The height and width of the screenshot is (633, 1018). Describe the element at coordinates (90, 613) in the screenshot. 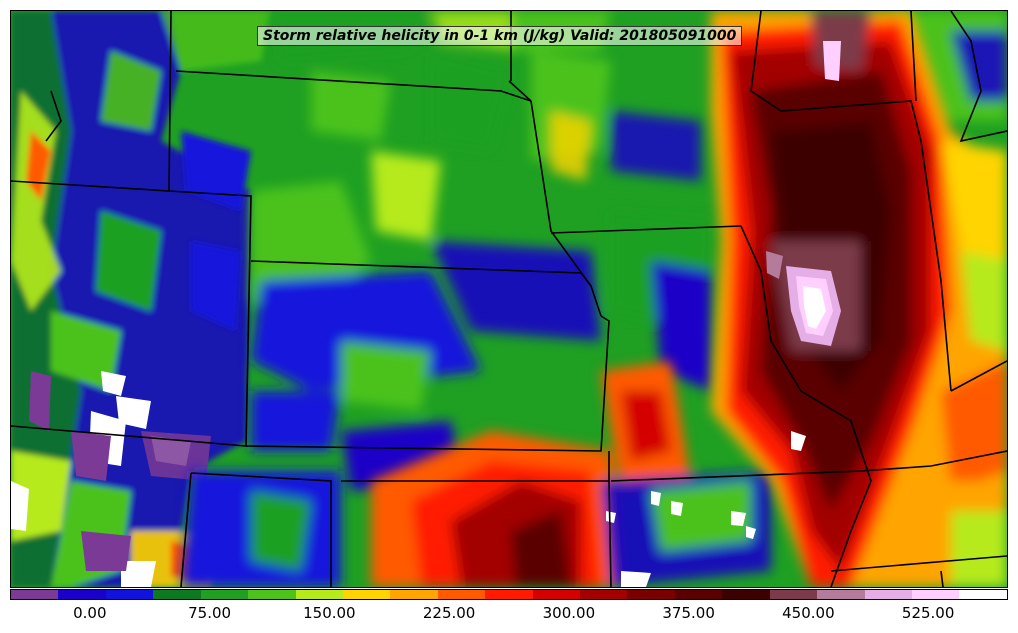

I see `colorbar-tick-label: 0.00` at that location.